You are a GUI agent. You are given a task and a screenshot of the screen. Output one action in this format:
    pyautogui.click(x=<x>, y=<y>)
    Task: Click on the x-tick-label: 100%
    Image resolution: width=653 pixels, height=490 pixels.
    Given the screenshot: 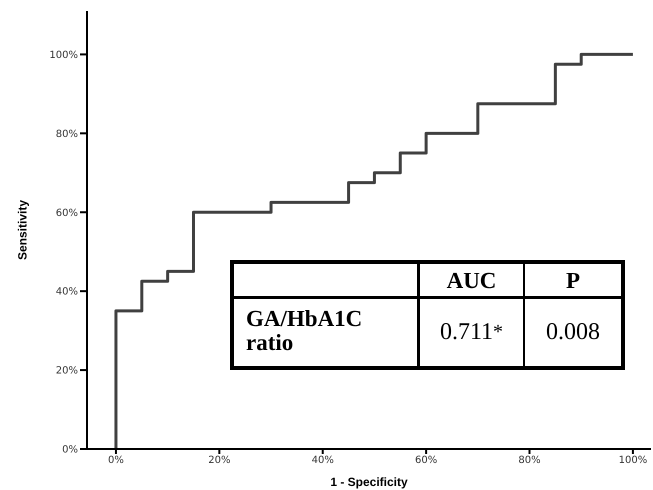 What is the action you would take?
    pyautogui.click(x=633, y=460)
    